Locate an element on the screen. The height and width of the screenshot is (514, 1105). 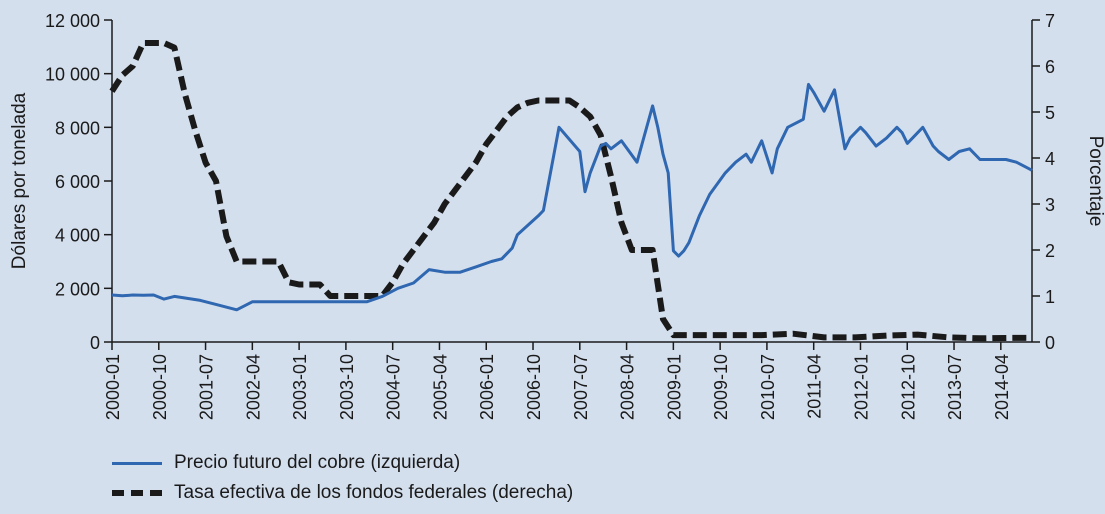
x-tick-label: 2010-07 is located at coordinates (768, 387).